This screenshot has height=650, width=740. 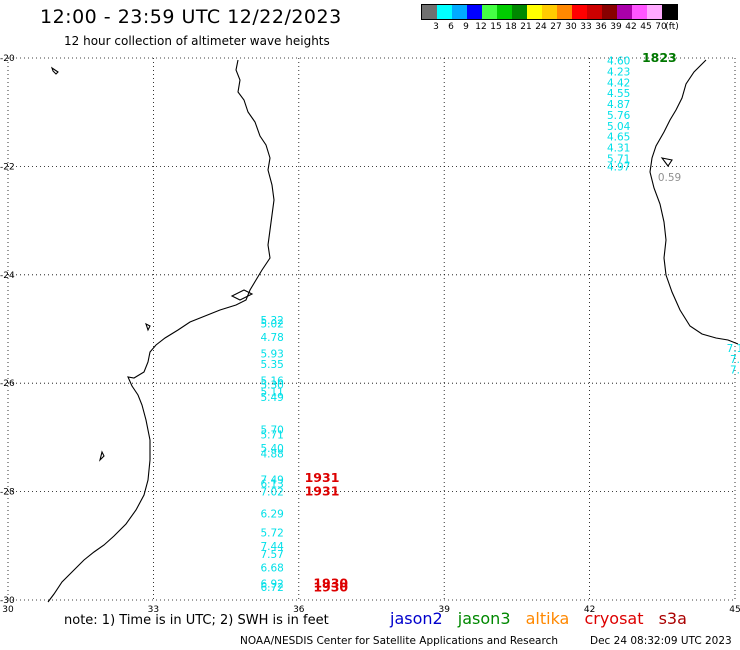 What do you see at coordinates (646, 27) in the screenshot?
I see `legend-tick-label: 45` at bounding box center [646, 27].